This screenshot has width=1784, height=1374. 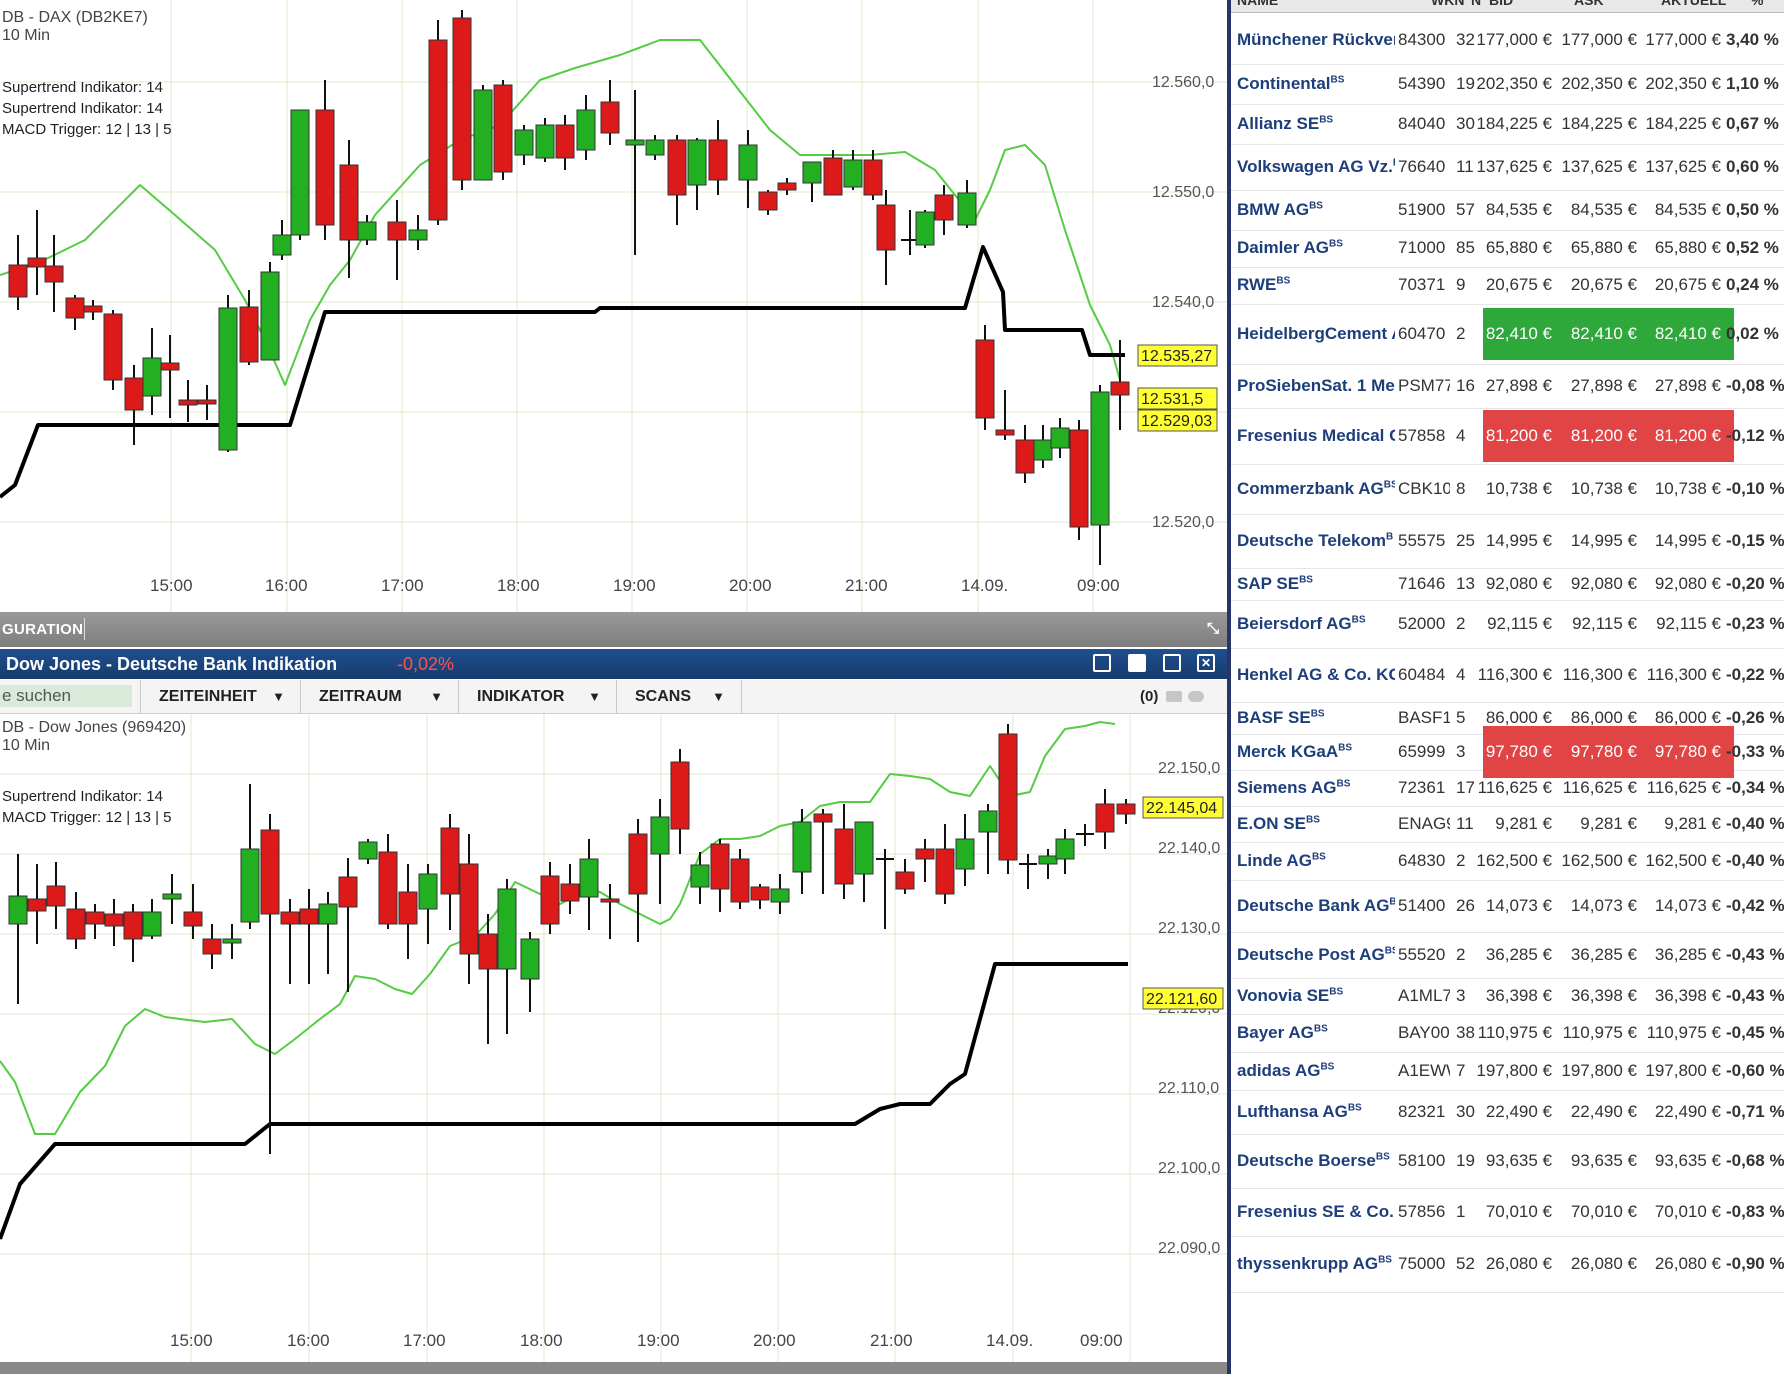 What do you see at coordinates (1258, 4) in the screenshot?
I see `col-header: NAME` at bounding box center [1258, 4].